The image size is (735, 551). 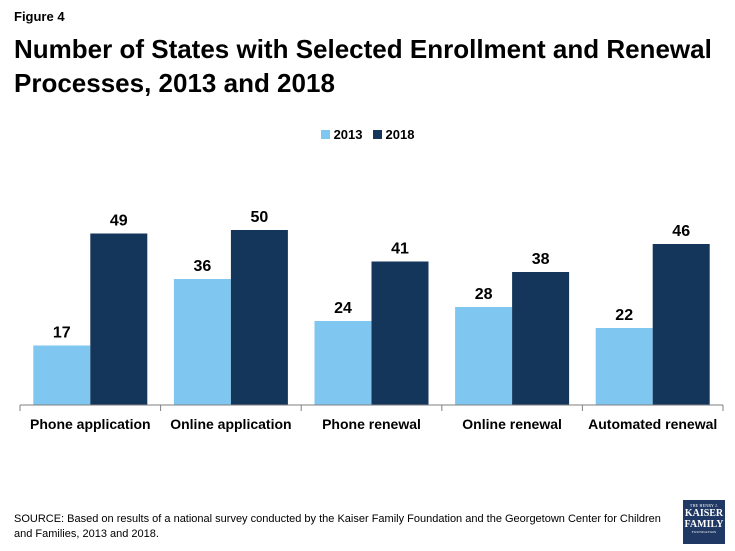 What do you see at coordinates (90, 424) in the screenshot?
I see `category-label-phone-application: Phone application` at bounding box center [90, 424].